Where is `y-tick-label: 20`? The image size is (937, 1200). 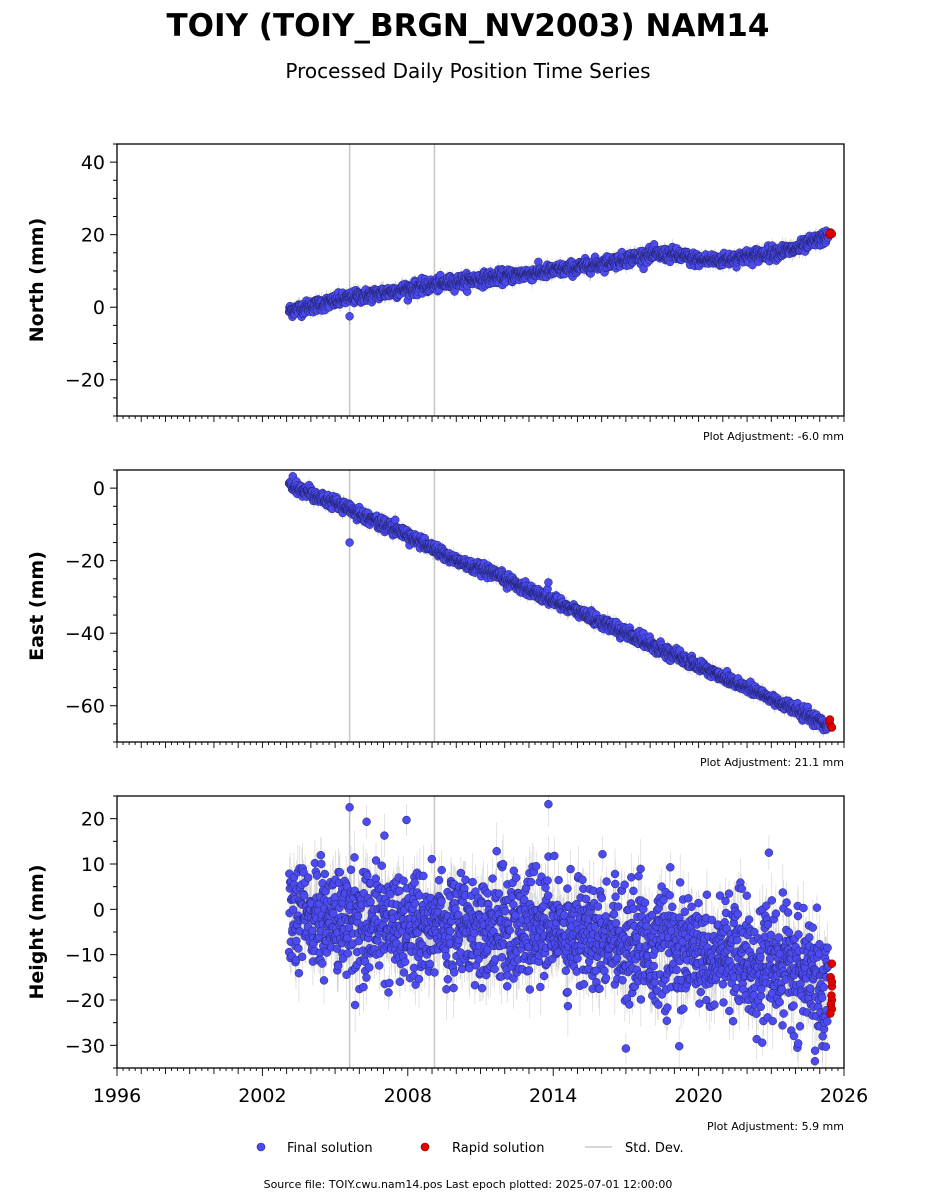 y-tick-label: 20 is located at coordinates (93, 236).